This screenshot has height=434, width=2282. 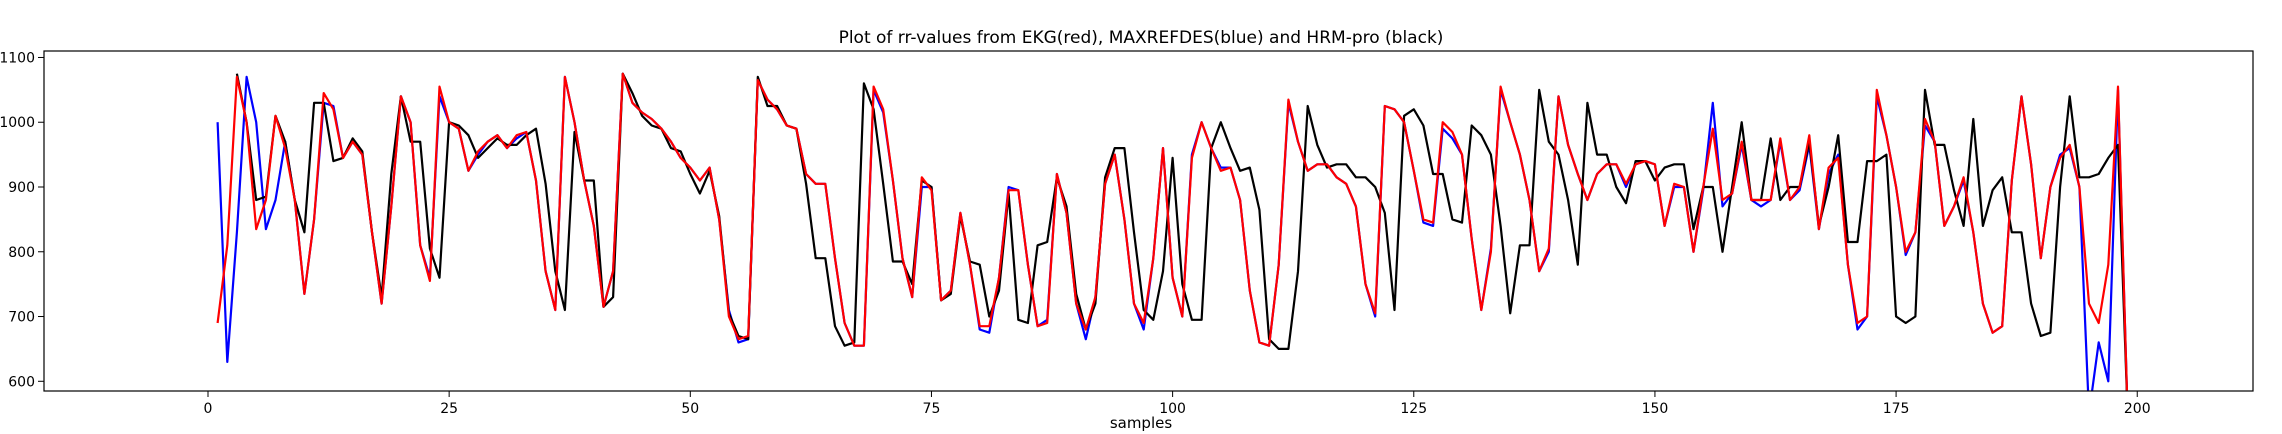 I want to click on y-tick-label: 1000, so click(x=17, y=123).